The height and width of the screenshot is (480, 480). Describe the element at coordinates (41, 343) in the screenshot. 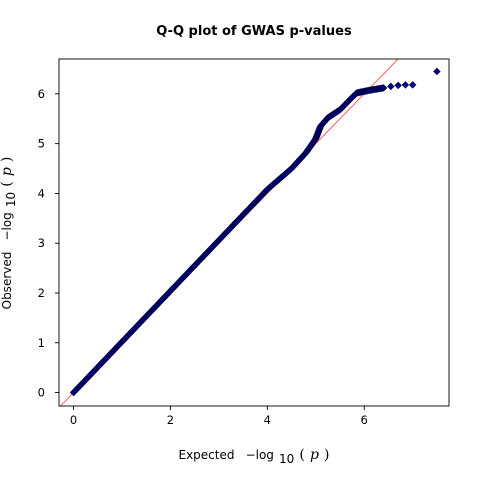

I see `y-tick-label: 1` at that location.